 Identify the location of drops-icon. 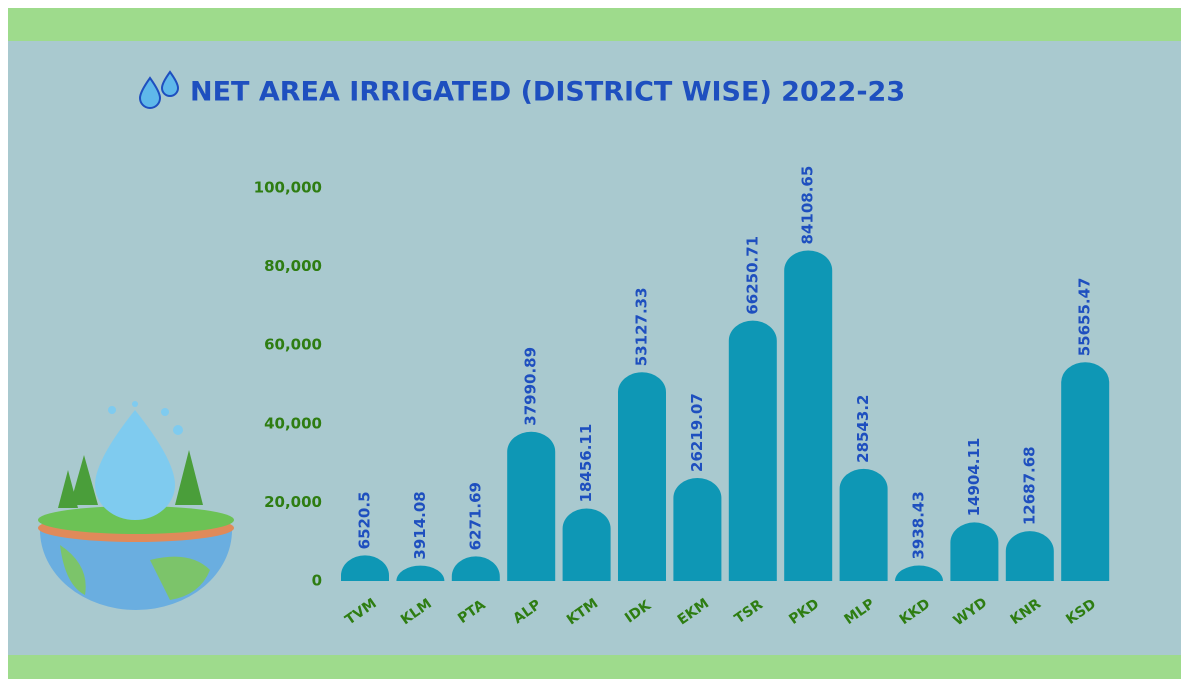
(159, 89).